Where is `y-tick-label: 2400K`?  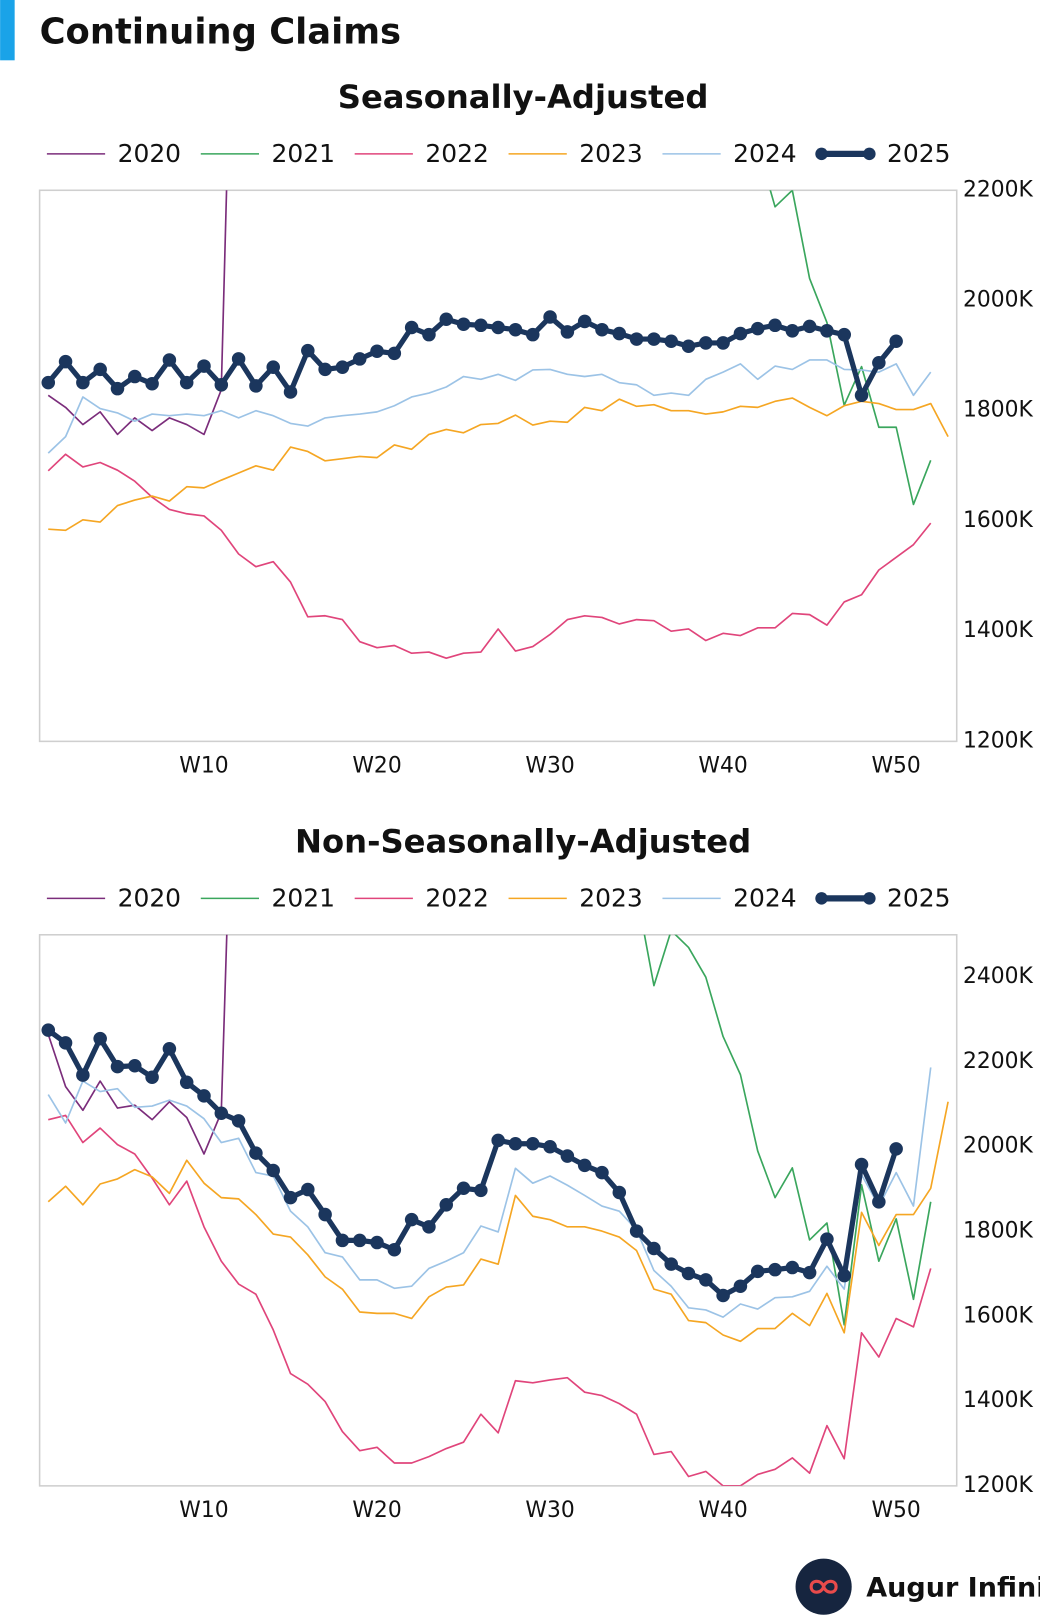 y-tick-label: 2400K is located at coordinates (998, 976).